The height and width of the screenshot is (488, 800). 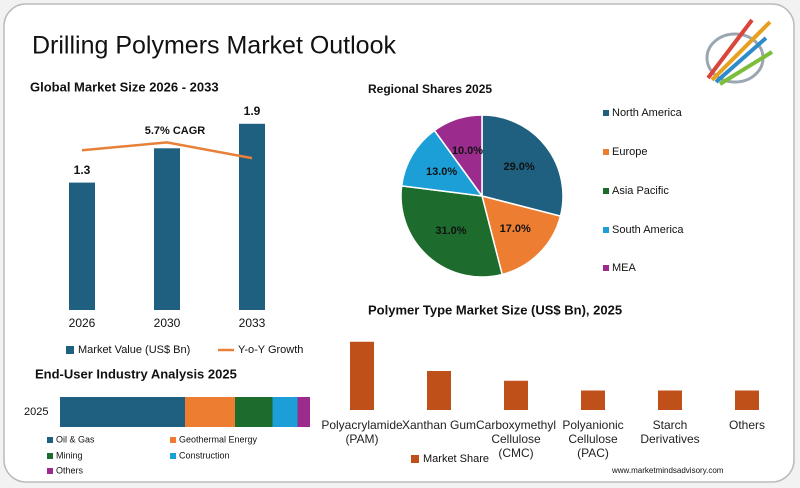 What do you see at coordinates (167, 323) in the screenshot?
I see `x-tick-label: 2030` at bounding box center [167, 323].